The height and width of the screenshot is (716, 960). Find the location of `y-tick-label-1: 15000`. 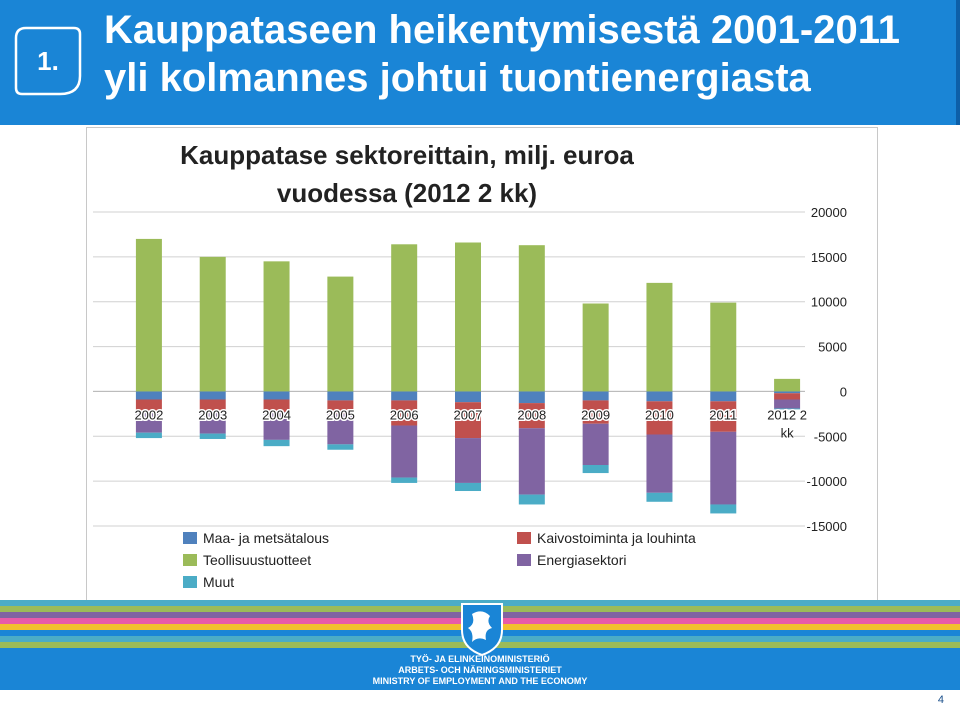

y-tick-label-1: 15000 is located at coordinates (829, 257).